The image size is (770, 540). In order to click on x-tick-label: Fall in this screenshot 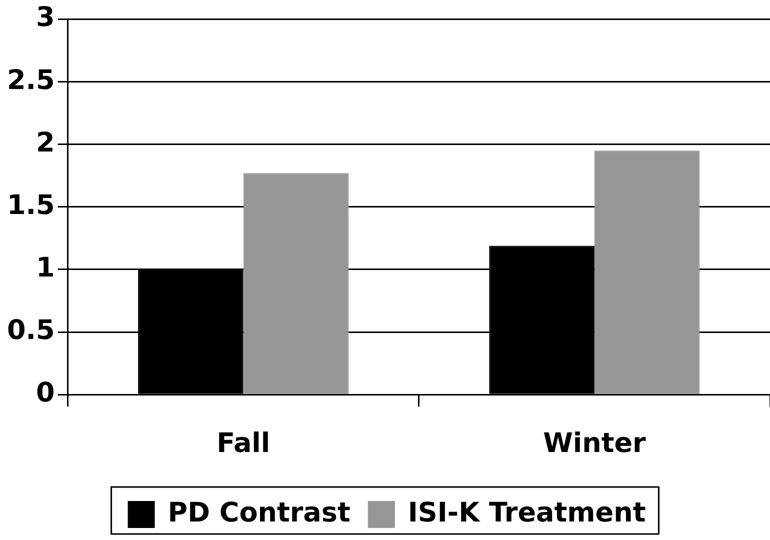, I will do `click(243, 443)`.